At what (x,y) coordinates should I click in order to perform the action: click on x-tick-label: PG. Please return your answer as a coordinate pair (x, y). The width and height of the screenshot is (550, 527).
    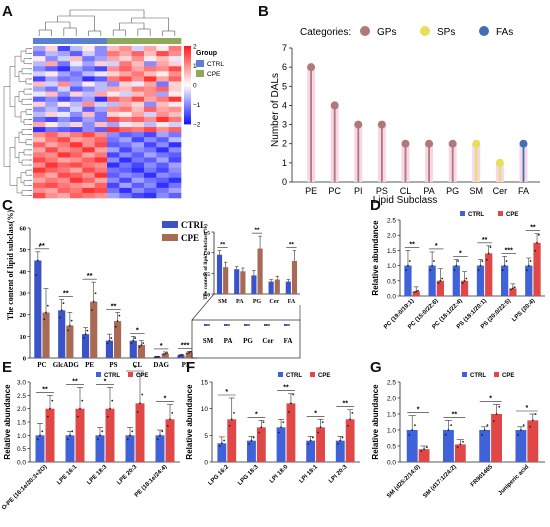
    Looking at the image, I should click on (257, 302).